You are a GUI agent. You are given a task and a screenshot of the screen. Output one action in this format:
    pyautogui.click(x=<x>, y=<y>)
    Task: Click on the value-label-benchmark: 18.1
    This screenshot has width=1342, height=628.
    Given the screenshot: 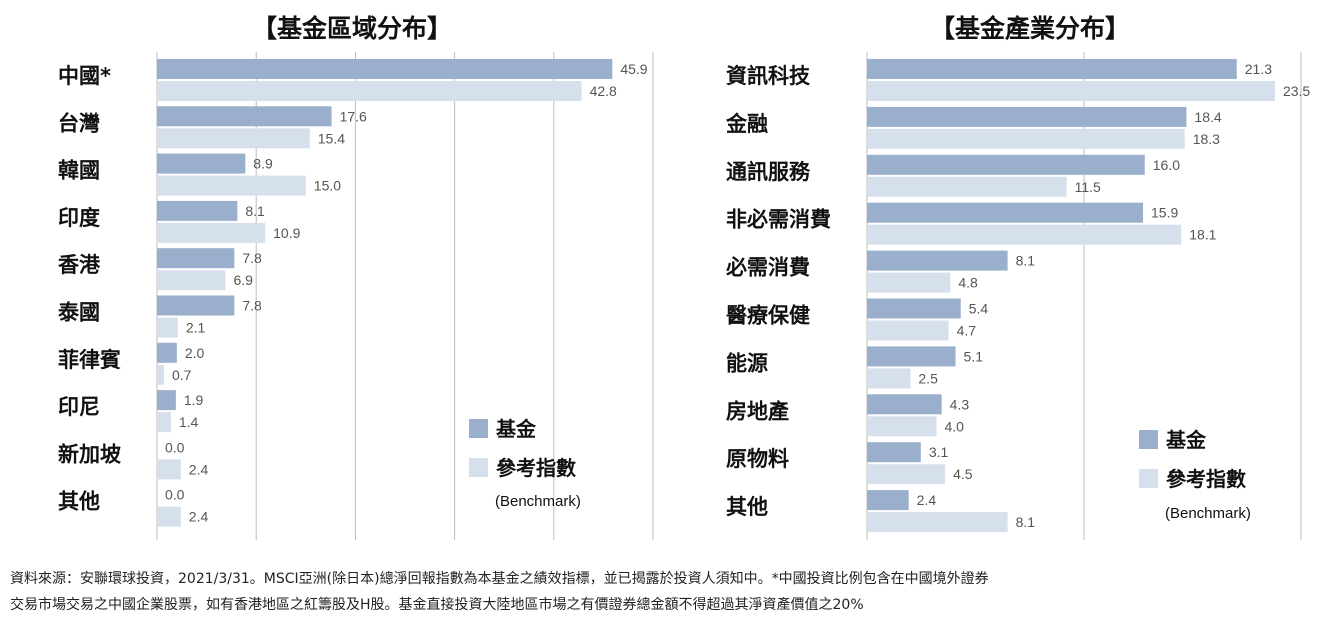 What is the action you would take?
    pyautogui.click(x=1202, y=235)
    